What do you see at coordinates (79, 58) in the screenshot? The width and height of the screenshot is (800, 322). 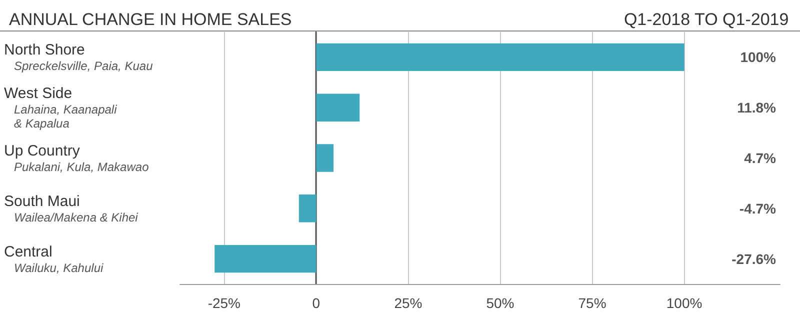 I see `y-tick-label: North Shore Spreckelsville, Paia, Kuau` at bounding box center [79, 58].